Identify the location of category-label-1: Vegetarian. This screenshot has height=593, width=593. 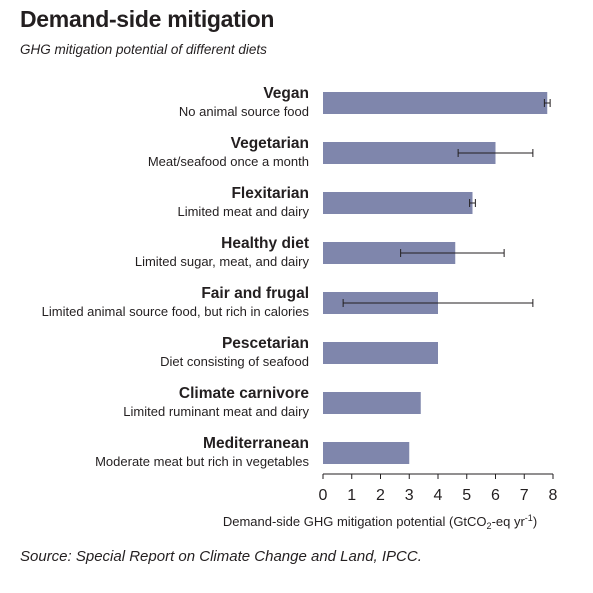
(270, 143).